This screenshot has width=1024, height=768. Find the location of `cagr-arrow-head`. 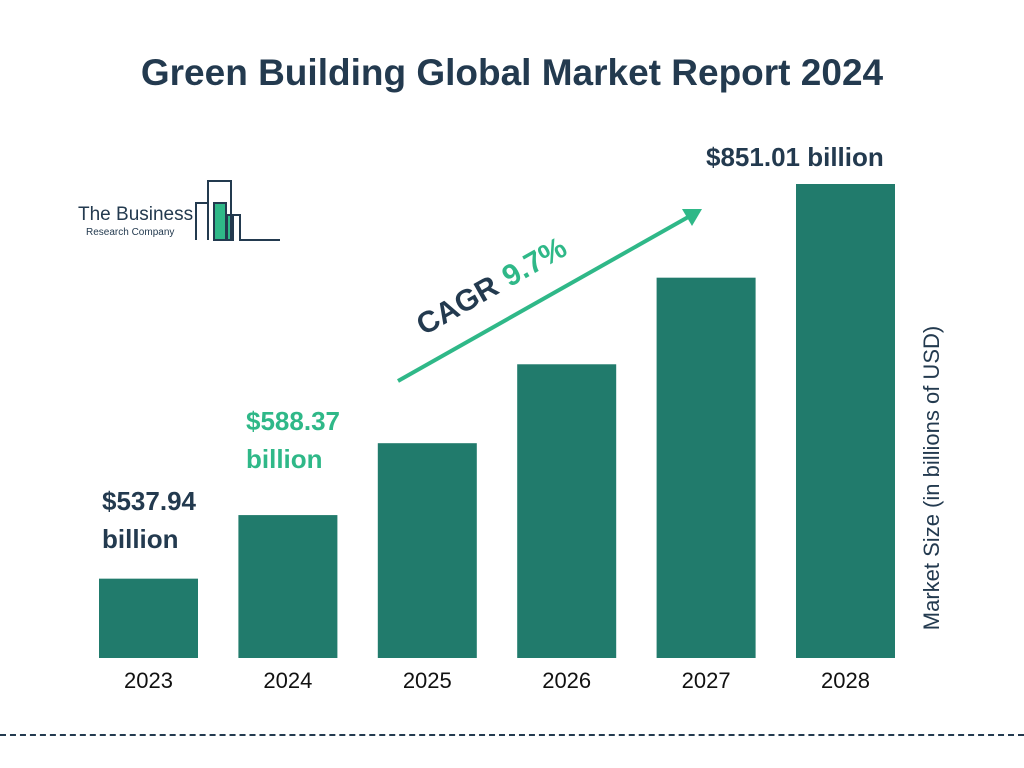

cagr-arrow-head is located at coordinates (692, 217).